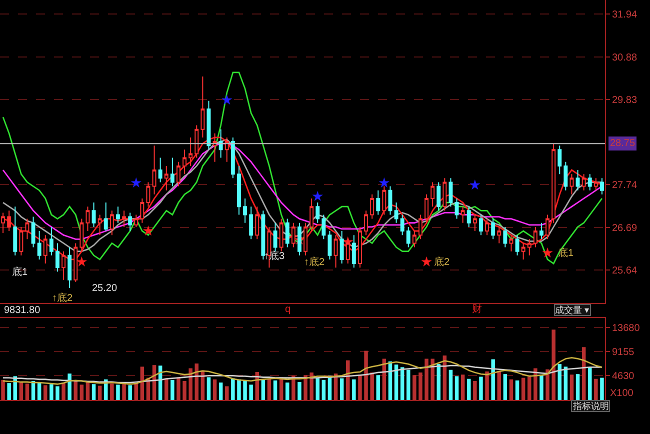 This screenshot has height=434, width=650. I want to click on y-tick-label: 30.88, so click(625, 58).